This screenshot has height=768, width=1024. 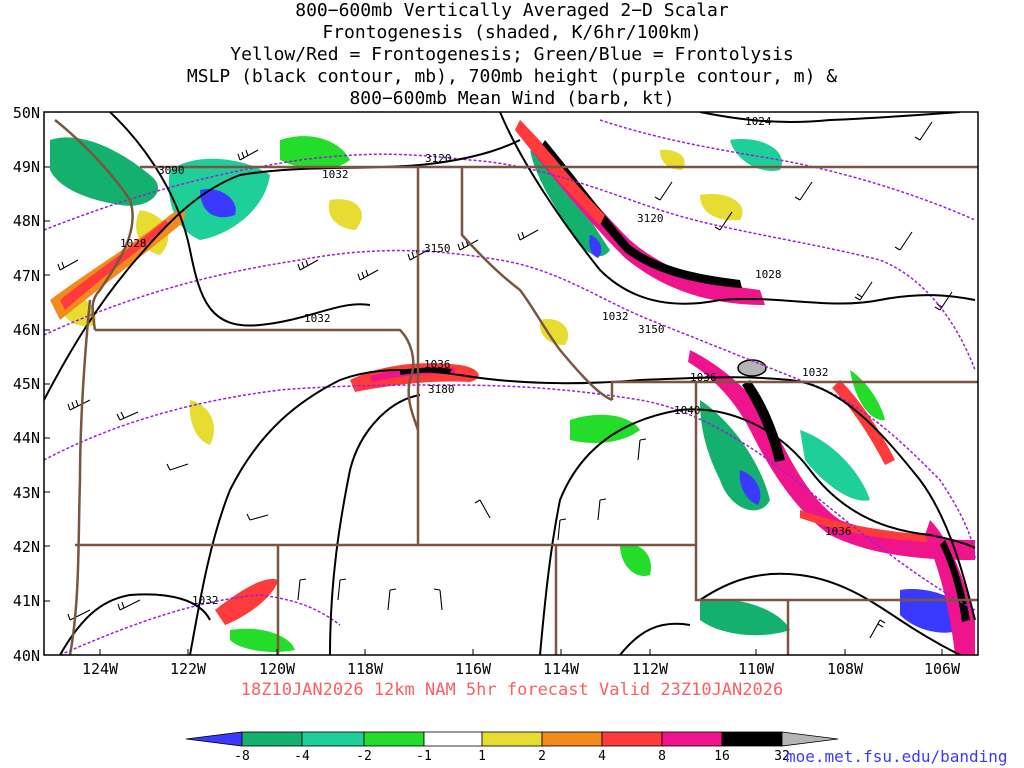 I want to click on colorbar-label: 8, so click(x=662, y=756).